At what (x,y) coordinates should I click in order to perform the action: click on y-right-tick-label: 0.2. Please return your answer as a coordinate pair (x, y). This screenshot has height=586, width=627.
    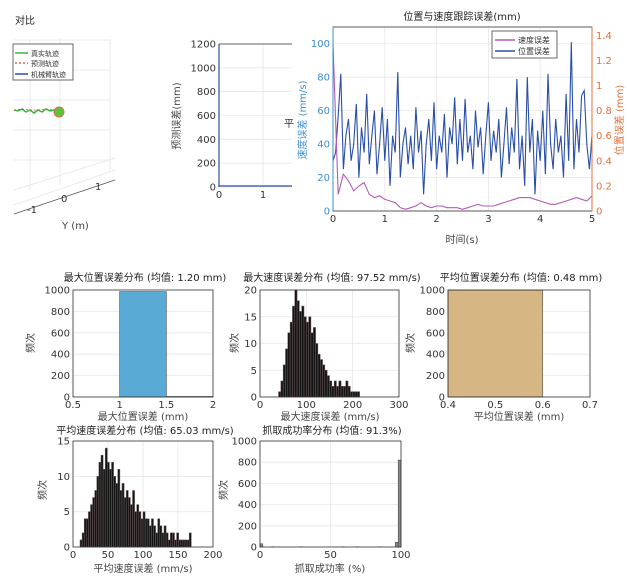
    Looking at the image, I should click on (604, 186).